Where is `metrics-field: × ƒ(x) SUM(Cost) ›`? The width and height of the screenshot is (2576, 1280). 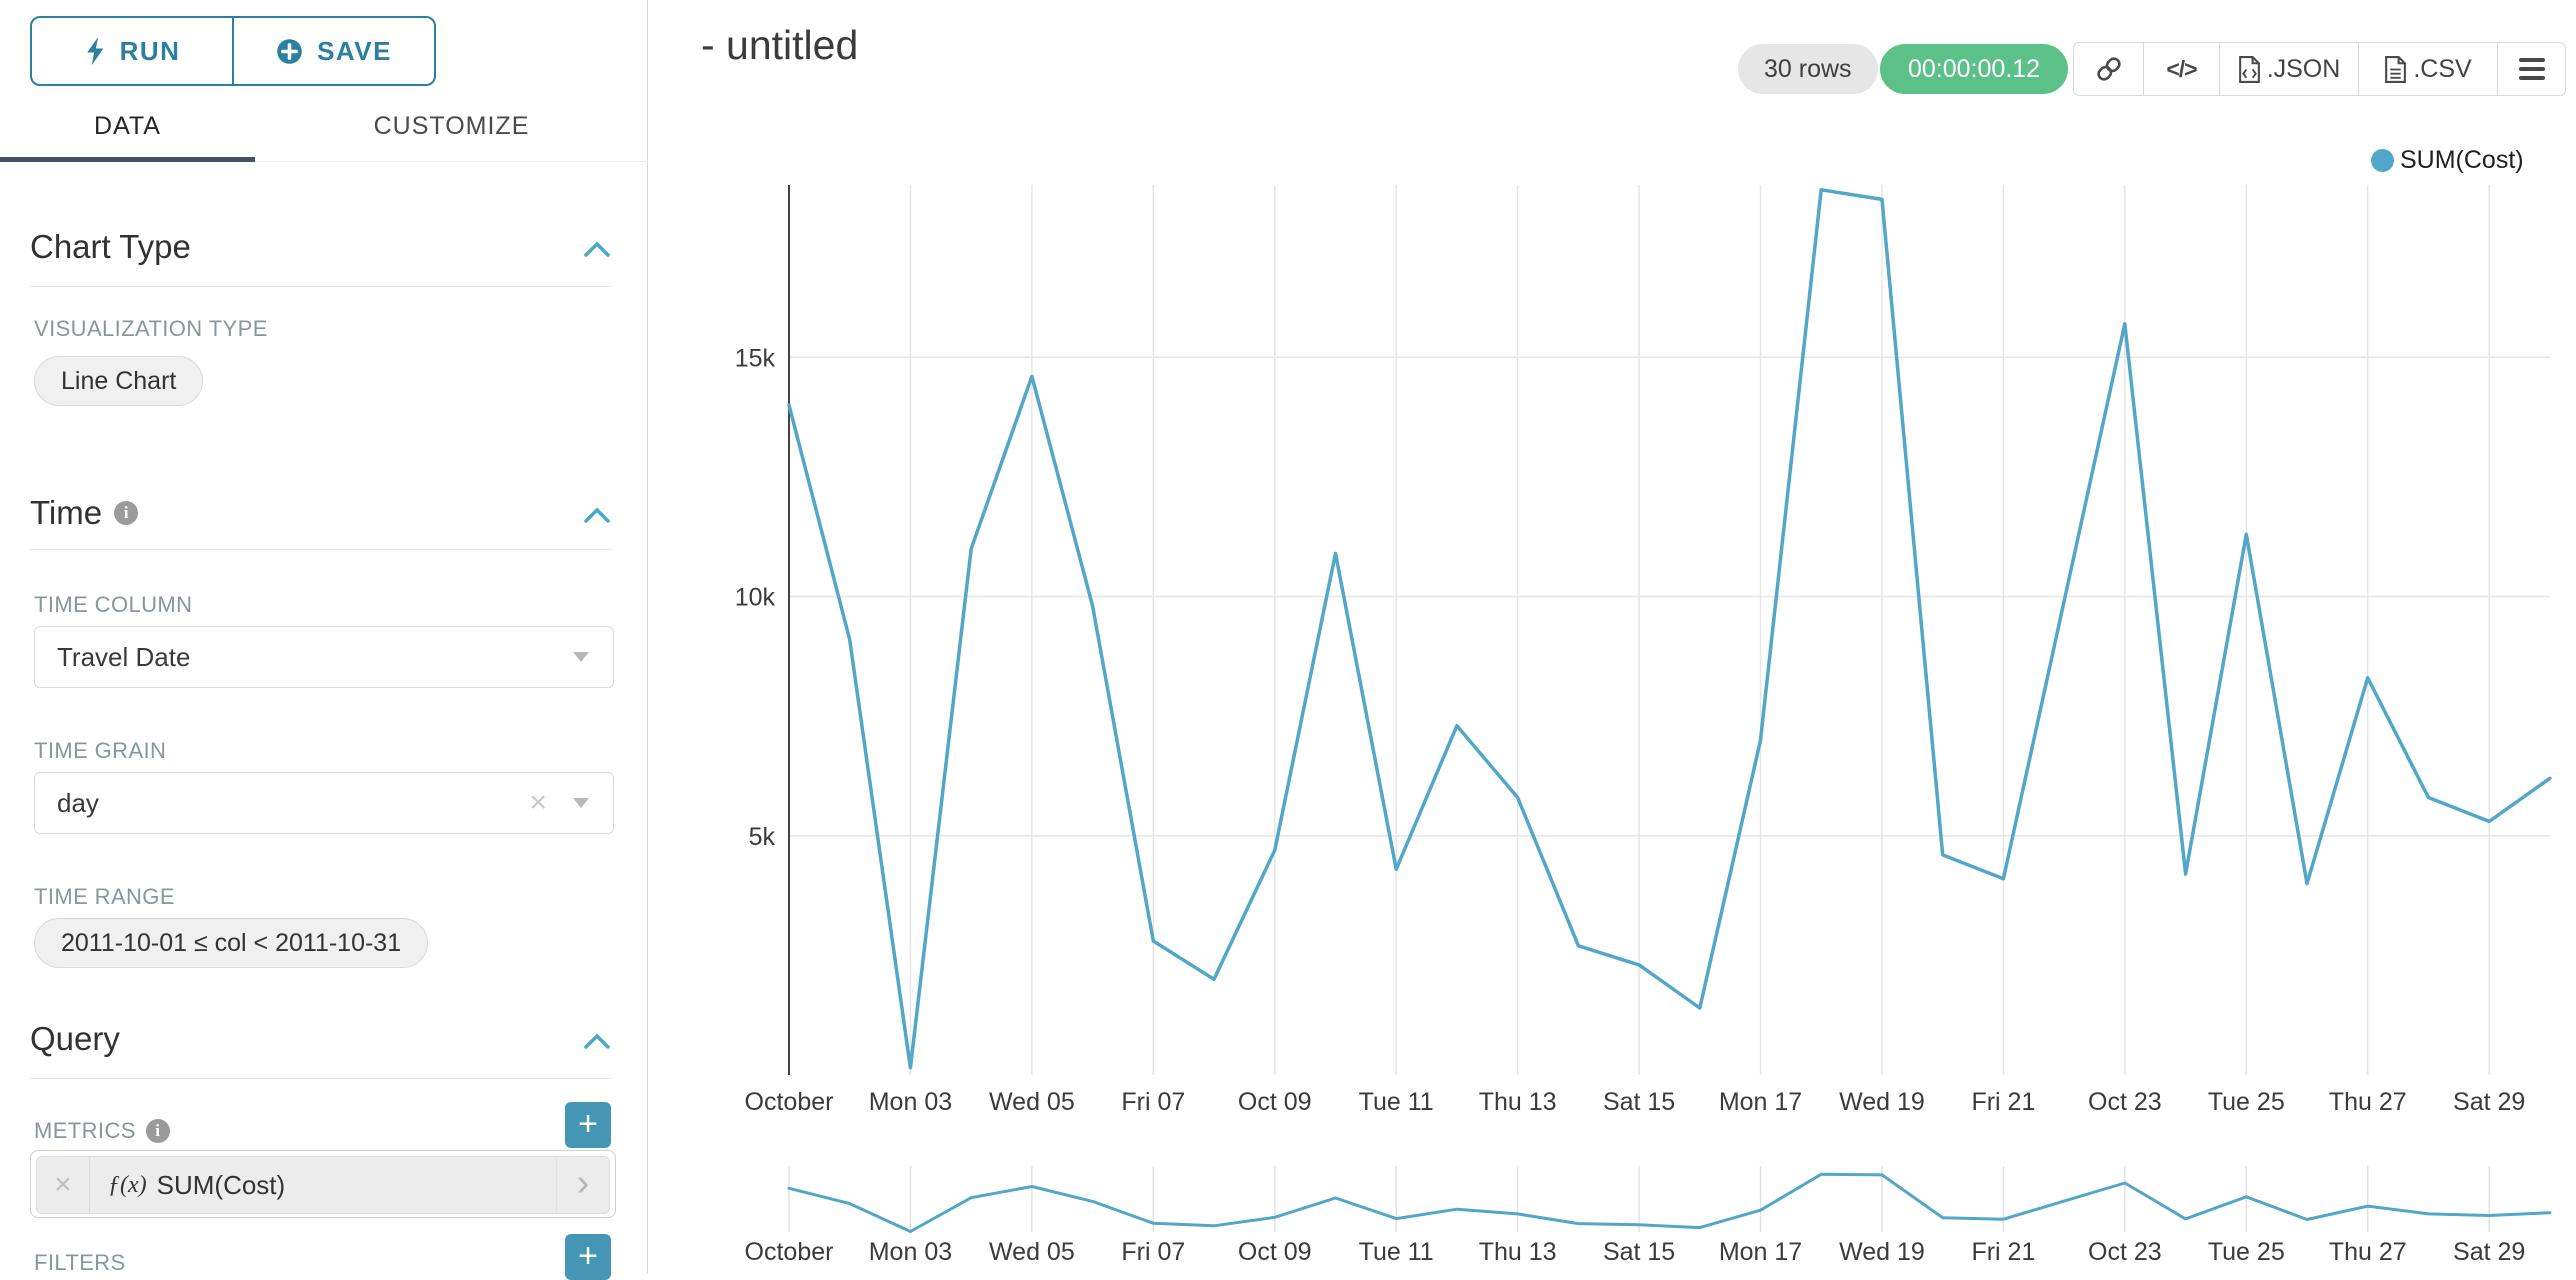 metrics-field: × ƒ(x) SUM(Cost) › is located at coordinates (323, 1184).